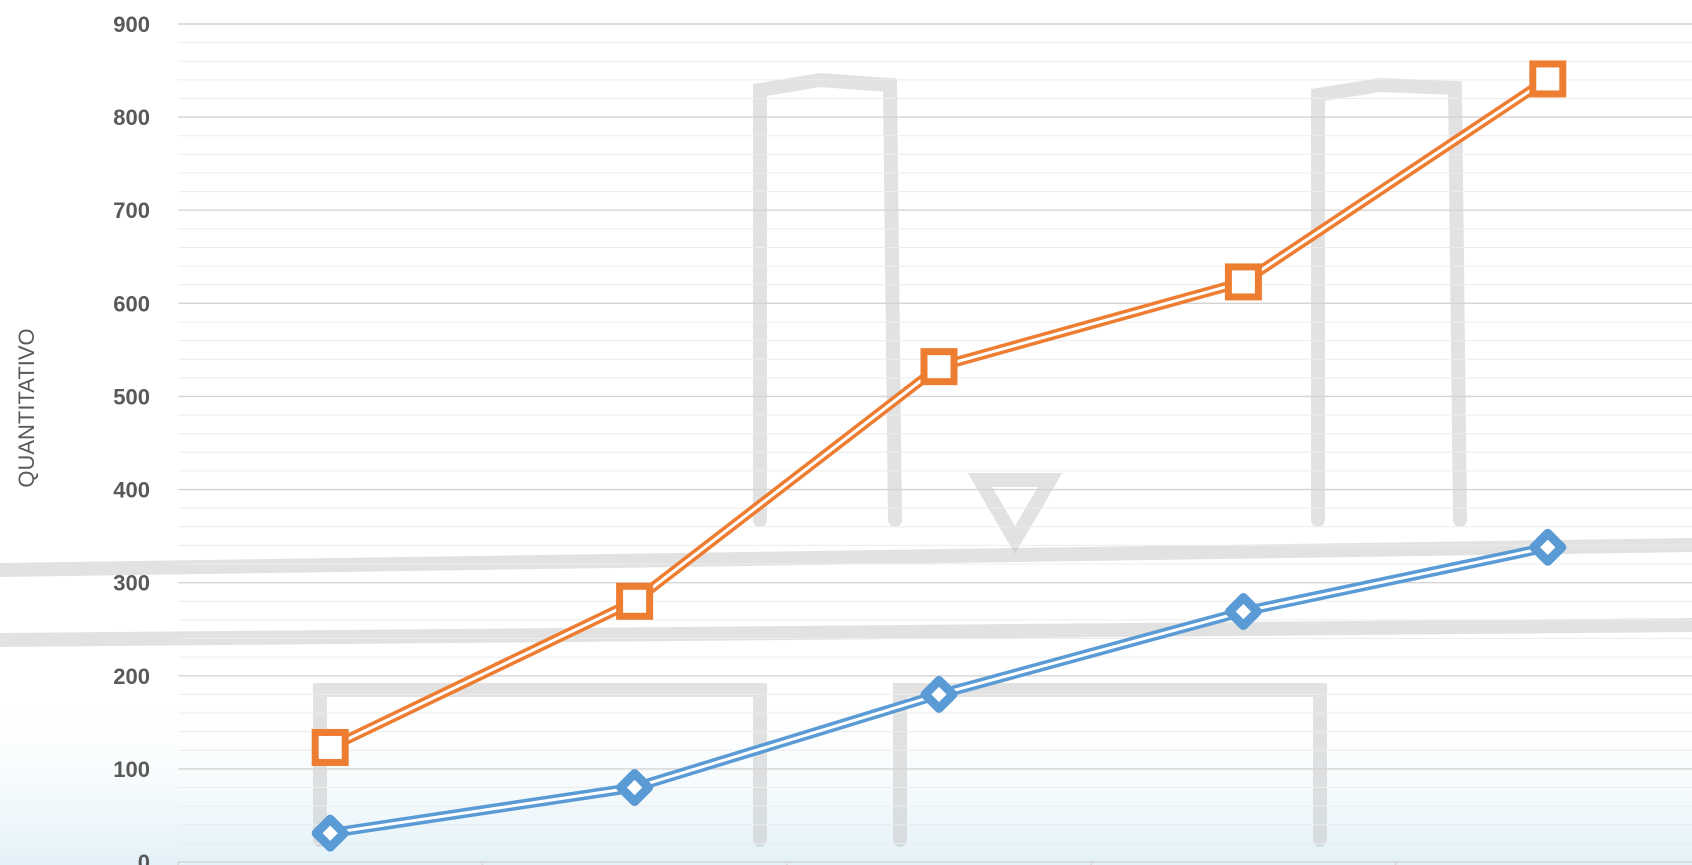 Image resolution: width=1692 pixels, height=865 pixels. I want to click on y-tick-label: 300, so click(131, 583).